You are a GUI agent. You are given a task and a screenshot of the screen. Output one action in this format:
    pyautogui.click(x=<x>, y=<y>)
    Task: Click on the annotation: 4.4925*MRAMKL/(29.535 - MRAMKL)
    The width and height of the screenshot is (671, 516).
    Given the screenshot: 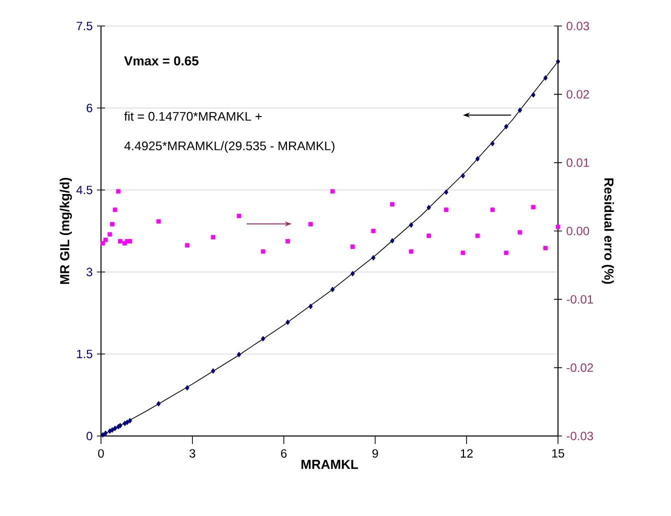 What is the action you would take?
    pyautogui.click(x=229, y=147)
    